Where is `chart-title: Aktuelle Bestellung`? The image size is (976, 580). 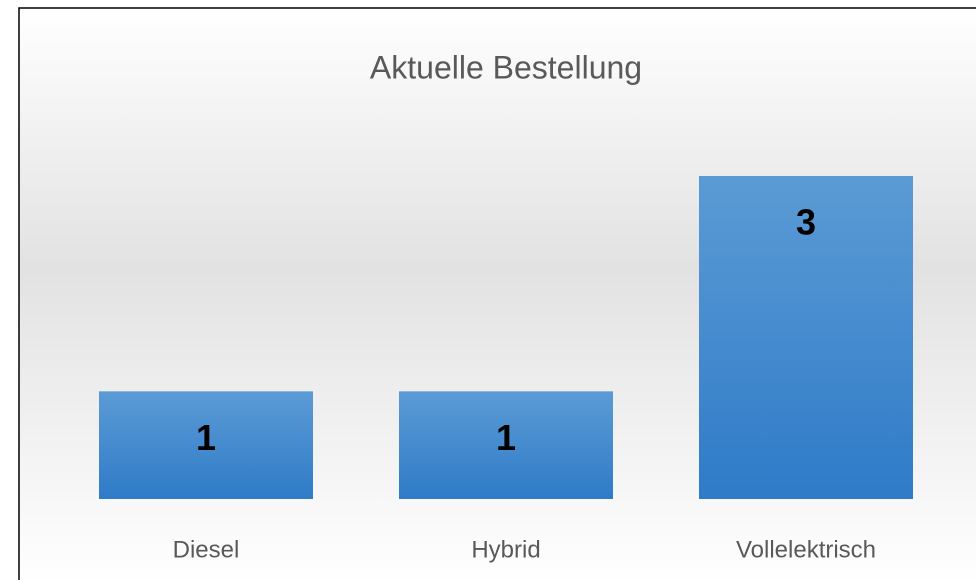
chart-title: Aktuelle Bestellung is located at coordinates (506, 67).